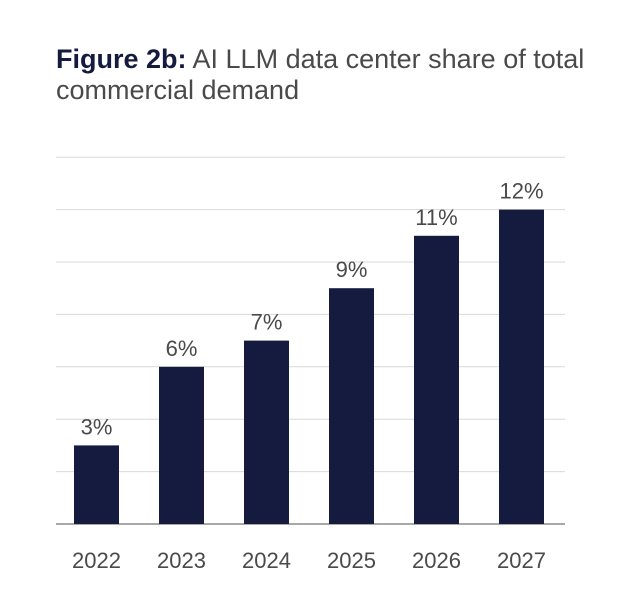 The width and height of the screenshot is (620, 596). Describe the element at coordinates (97, 426) in the screenshot. I see `value-label-2022: 3%` at that location.